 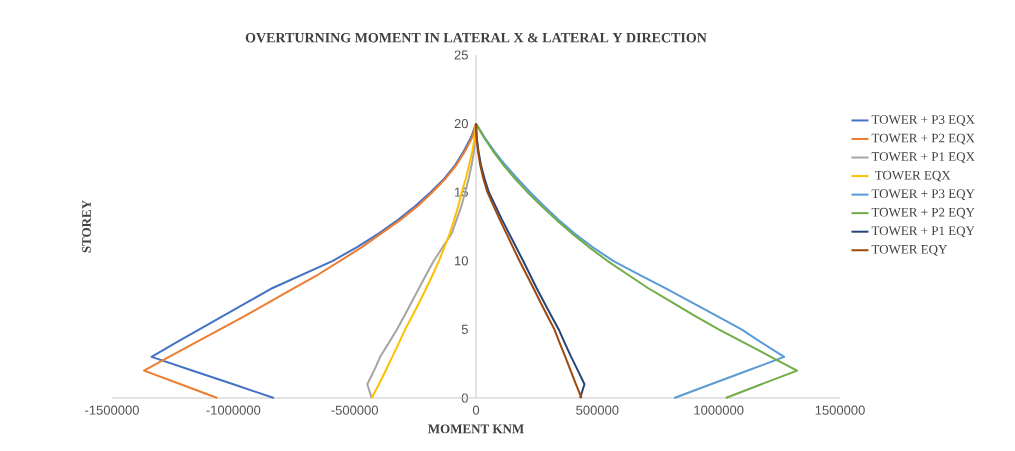 What do you see at coordinates (923, 157) in the screenshot?
I see `legend-label: TOWER + P1 EQX` at bounding box center [923, 157].